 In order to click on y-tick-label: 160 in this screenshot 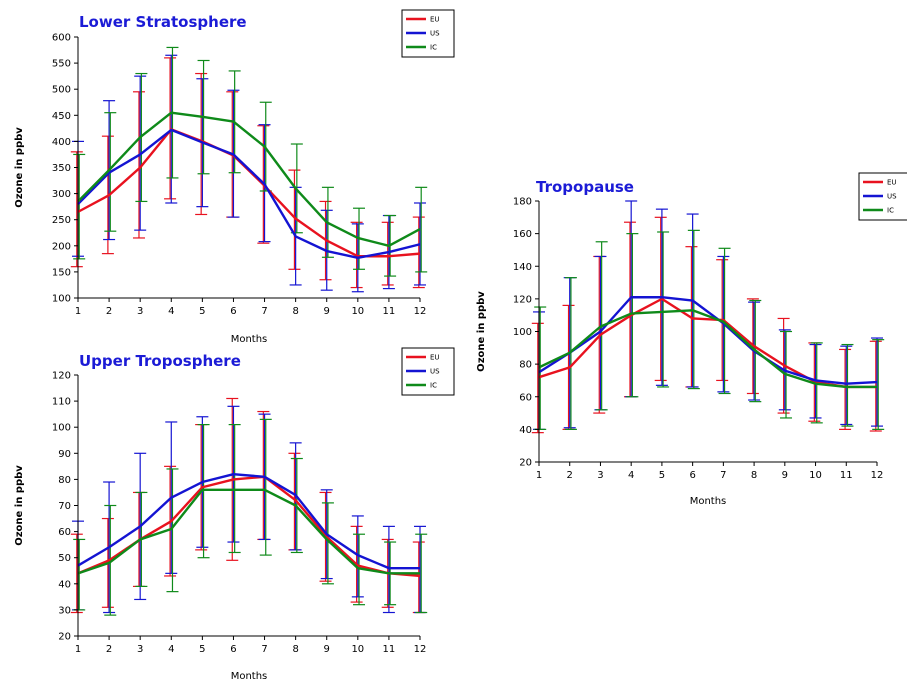, I will do `click(522, 234)`.